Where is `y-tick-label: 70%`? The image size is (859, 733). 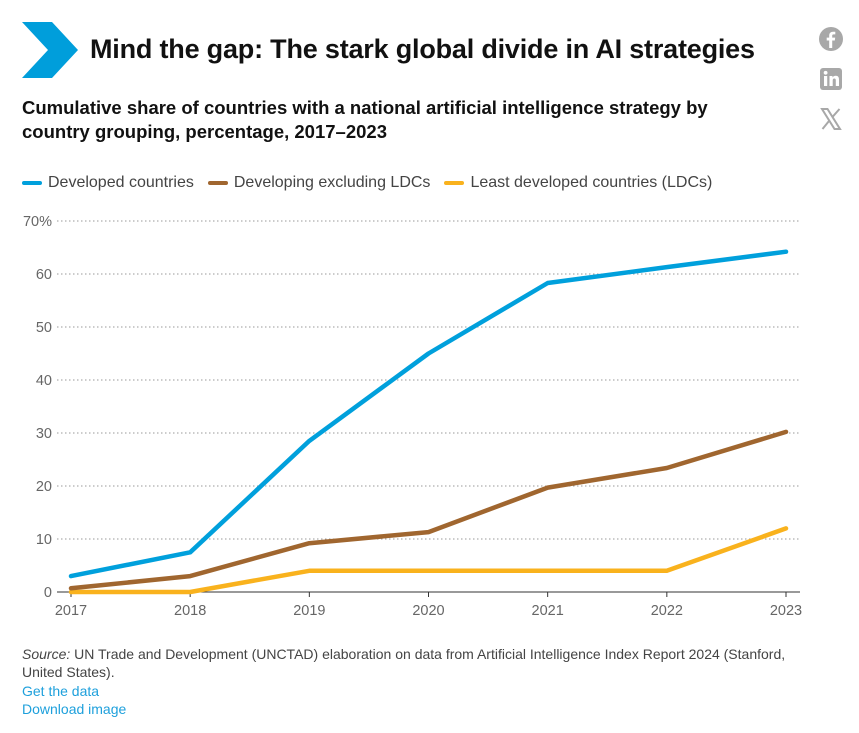
y-tick-label: 70% is located at coordinates (37, 222).